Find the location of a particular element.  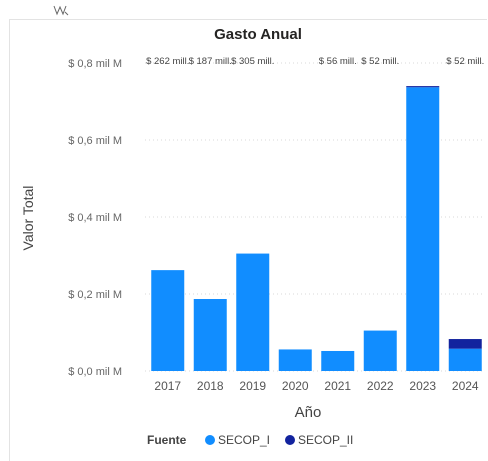

legend-entry: SECOP_II is located at coordinates (325, 440).